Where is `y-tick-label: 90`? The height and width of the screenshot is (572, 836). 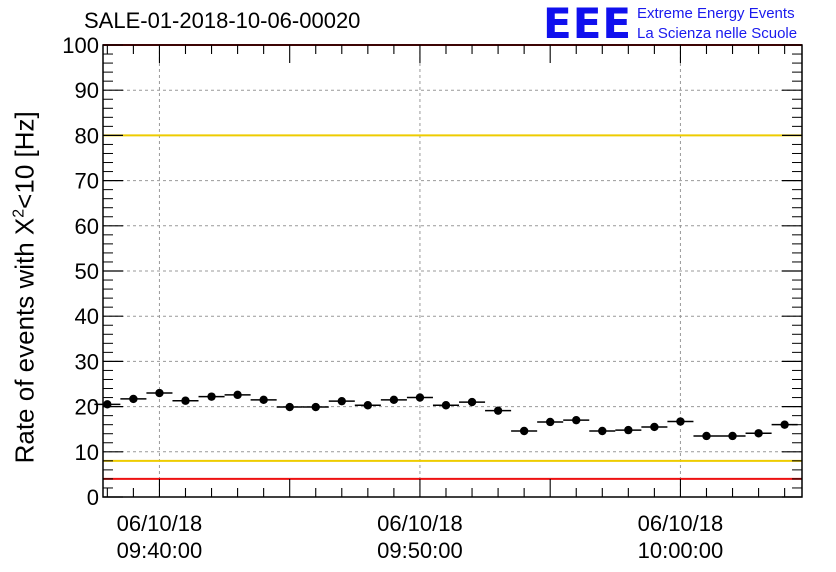 y-tick-label: 90 is located at coordinates (87, 90).